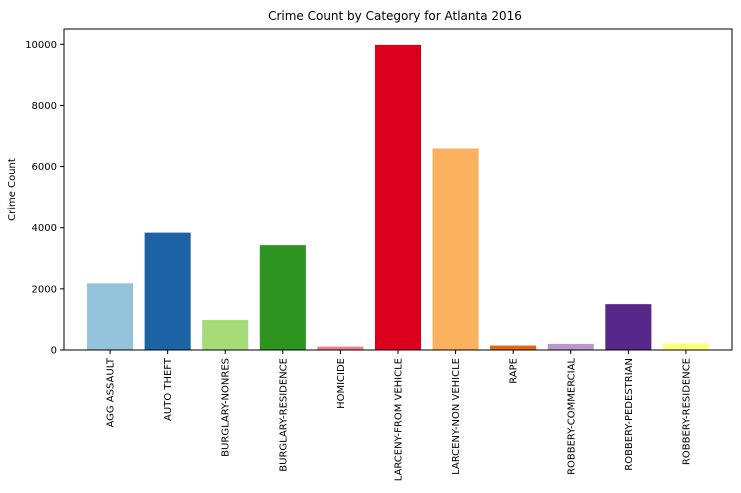 This screenshot has width=741, height=493. I want to click on x-tick-label: LARCENY-NON VEHICLE, so click(456, 416).